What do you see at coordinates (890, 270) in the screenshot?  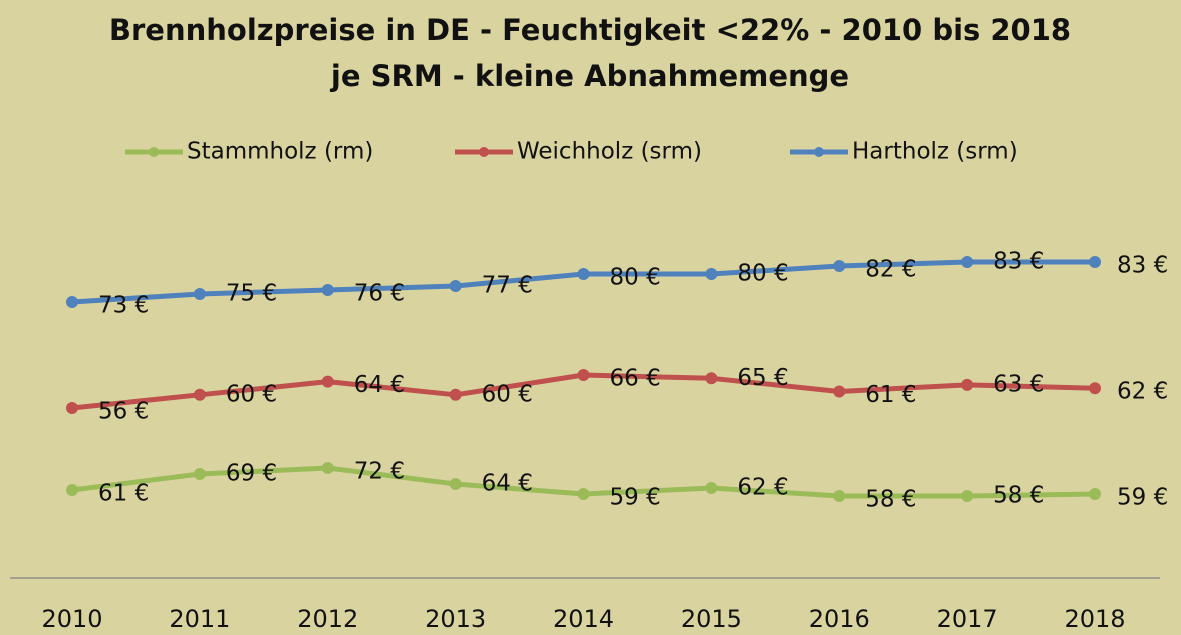 I see `data-label: 82 €` at bounding box center [890, 270].